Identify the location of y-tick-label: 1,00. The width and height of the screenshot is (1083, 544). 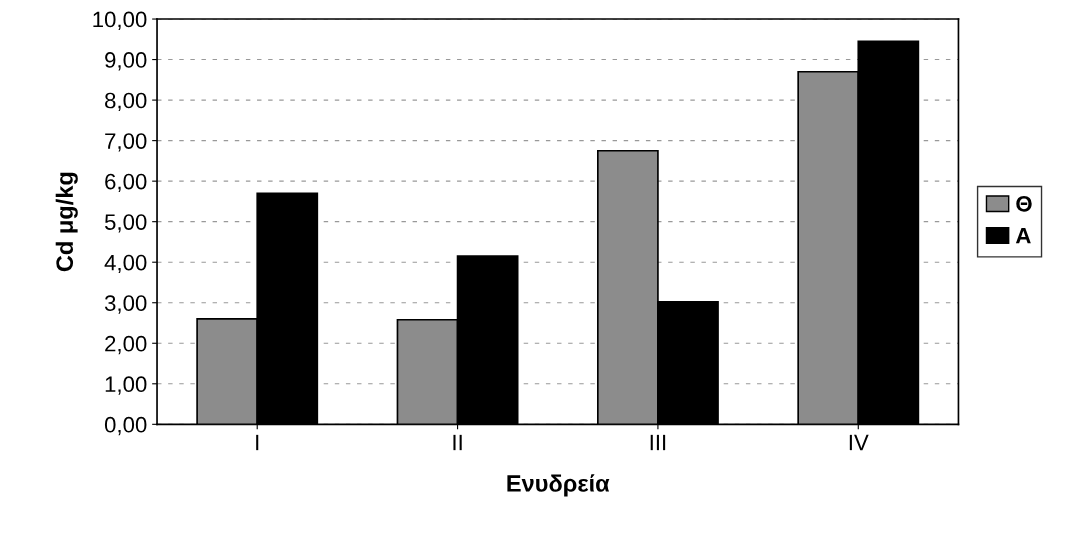
(126, 385).